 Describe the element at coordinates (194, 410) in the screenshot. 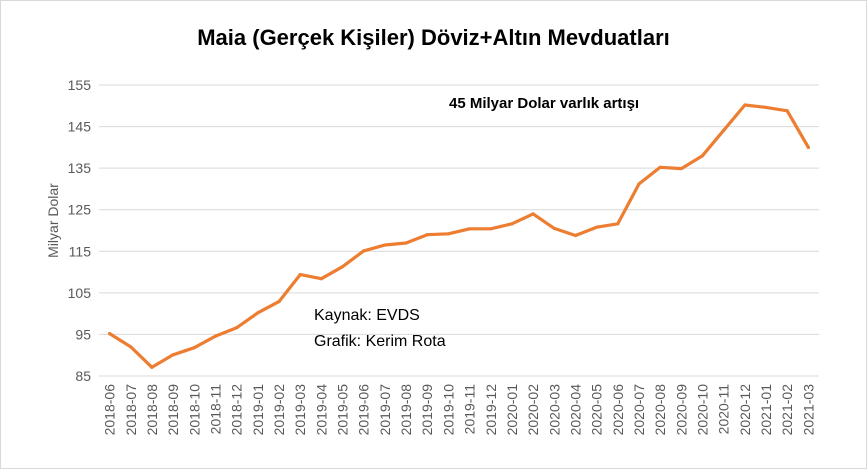

I see `x-tick-label: 2018-10` at that location.